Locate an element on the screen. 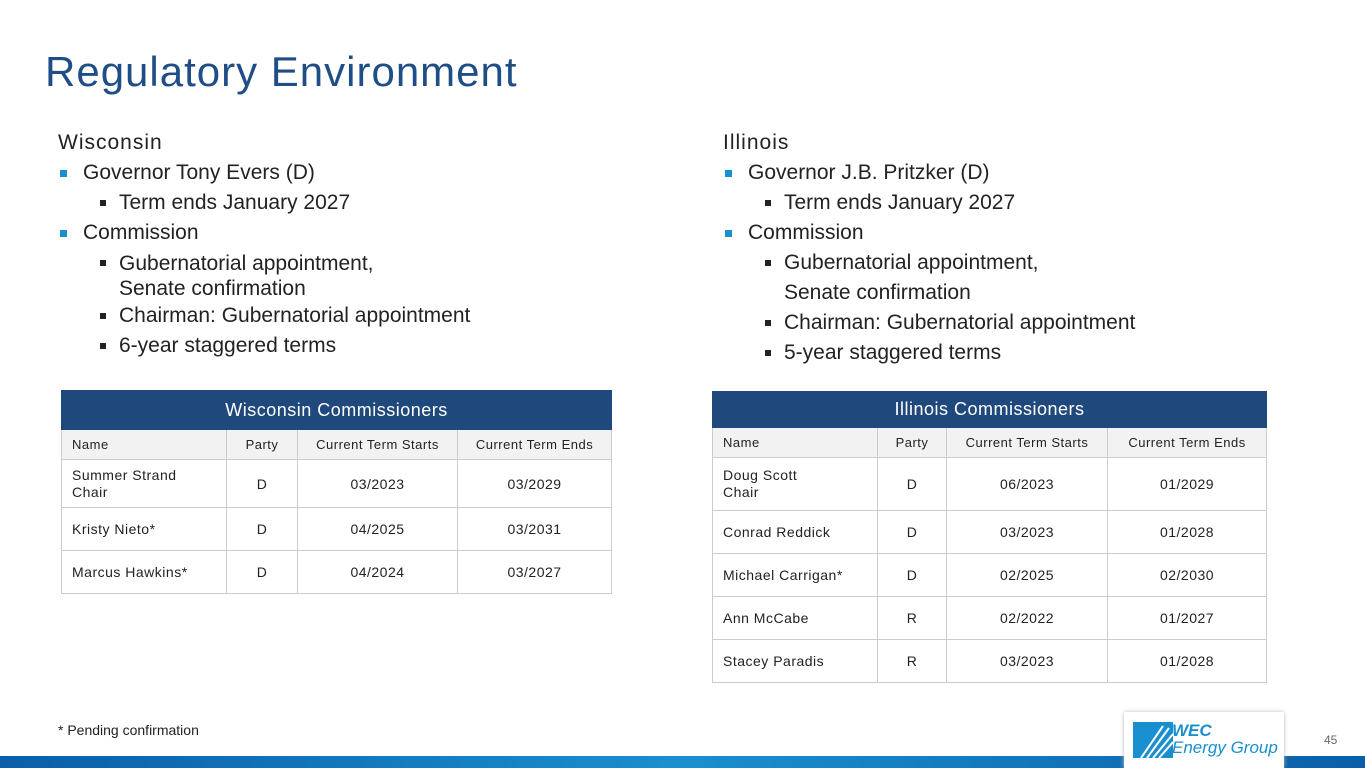  table-row: Stacey Paradis R 03/2023 01/2028 is located at coordinates (990, 661).